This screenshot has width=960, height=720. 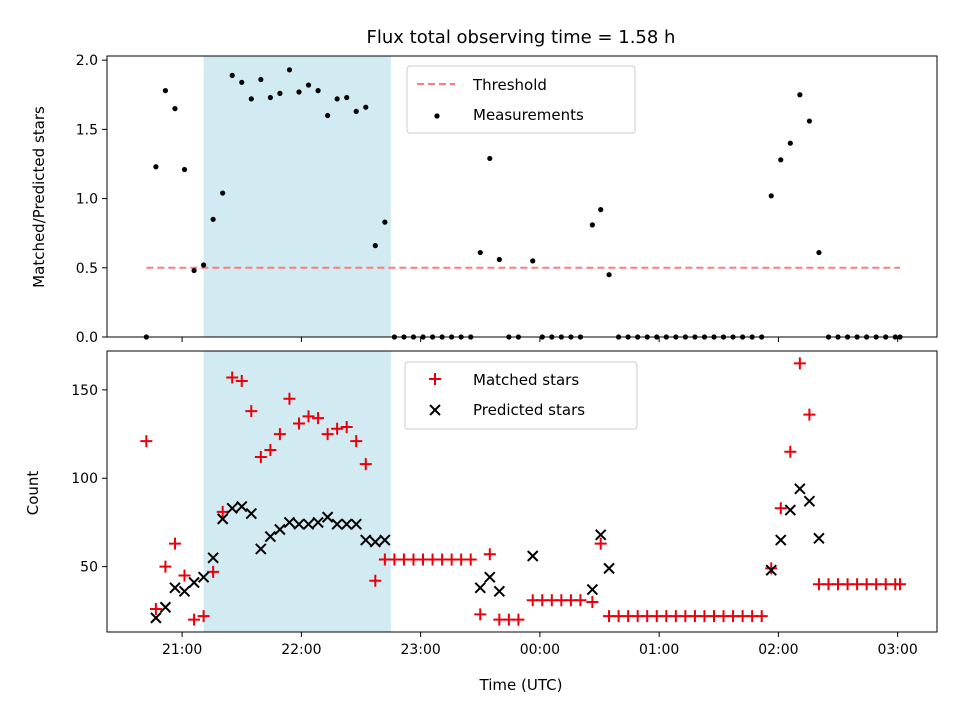 What do you see at coordinates (528, 115) in the screenshot?
I see `legend-measurements-label: Measurements` at bounding box center [528, 115].